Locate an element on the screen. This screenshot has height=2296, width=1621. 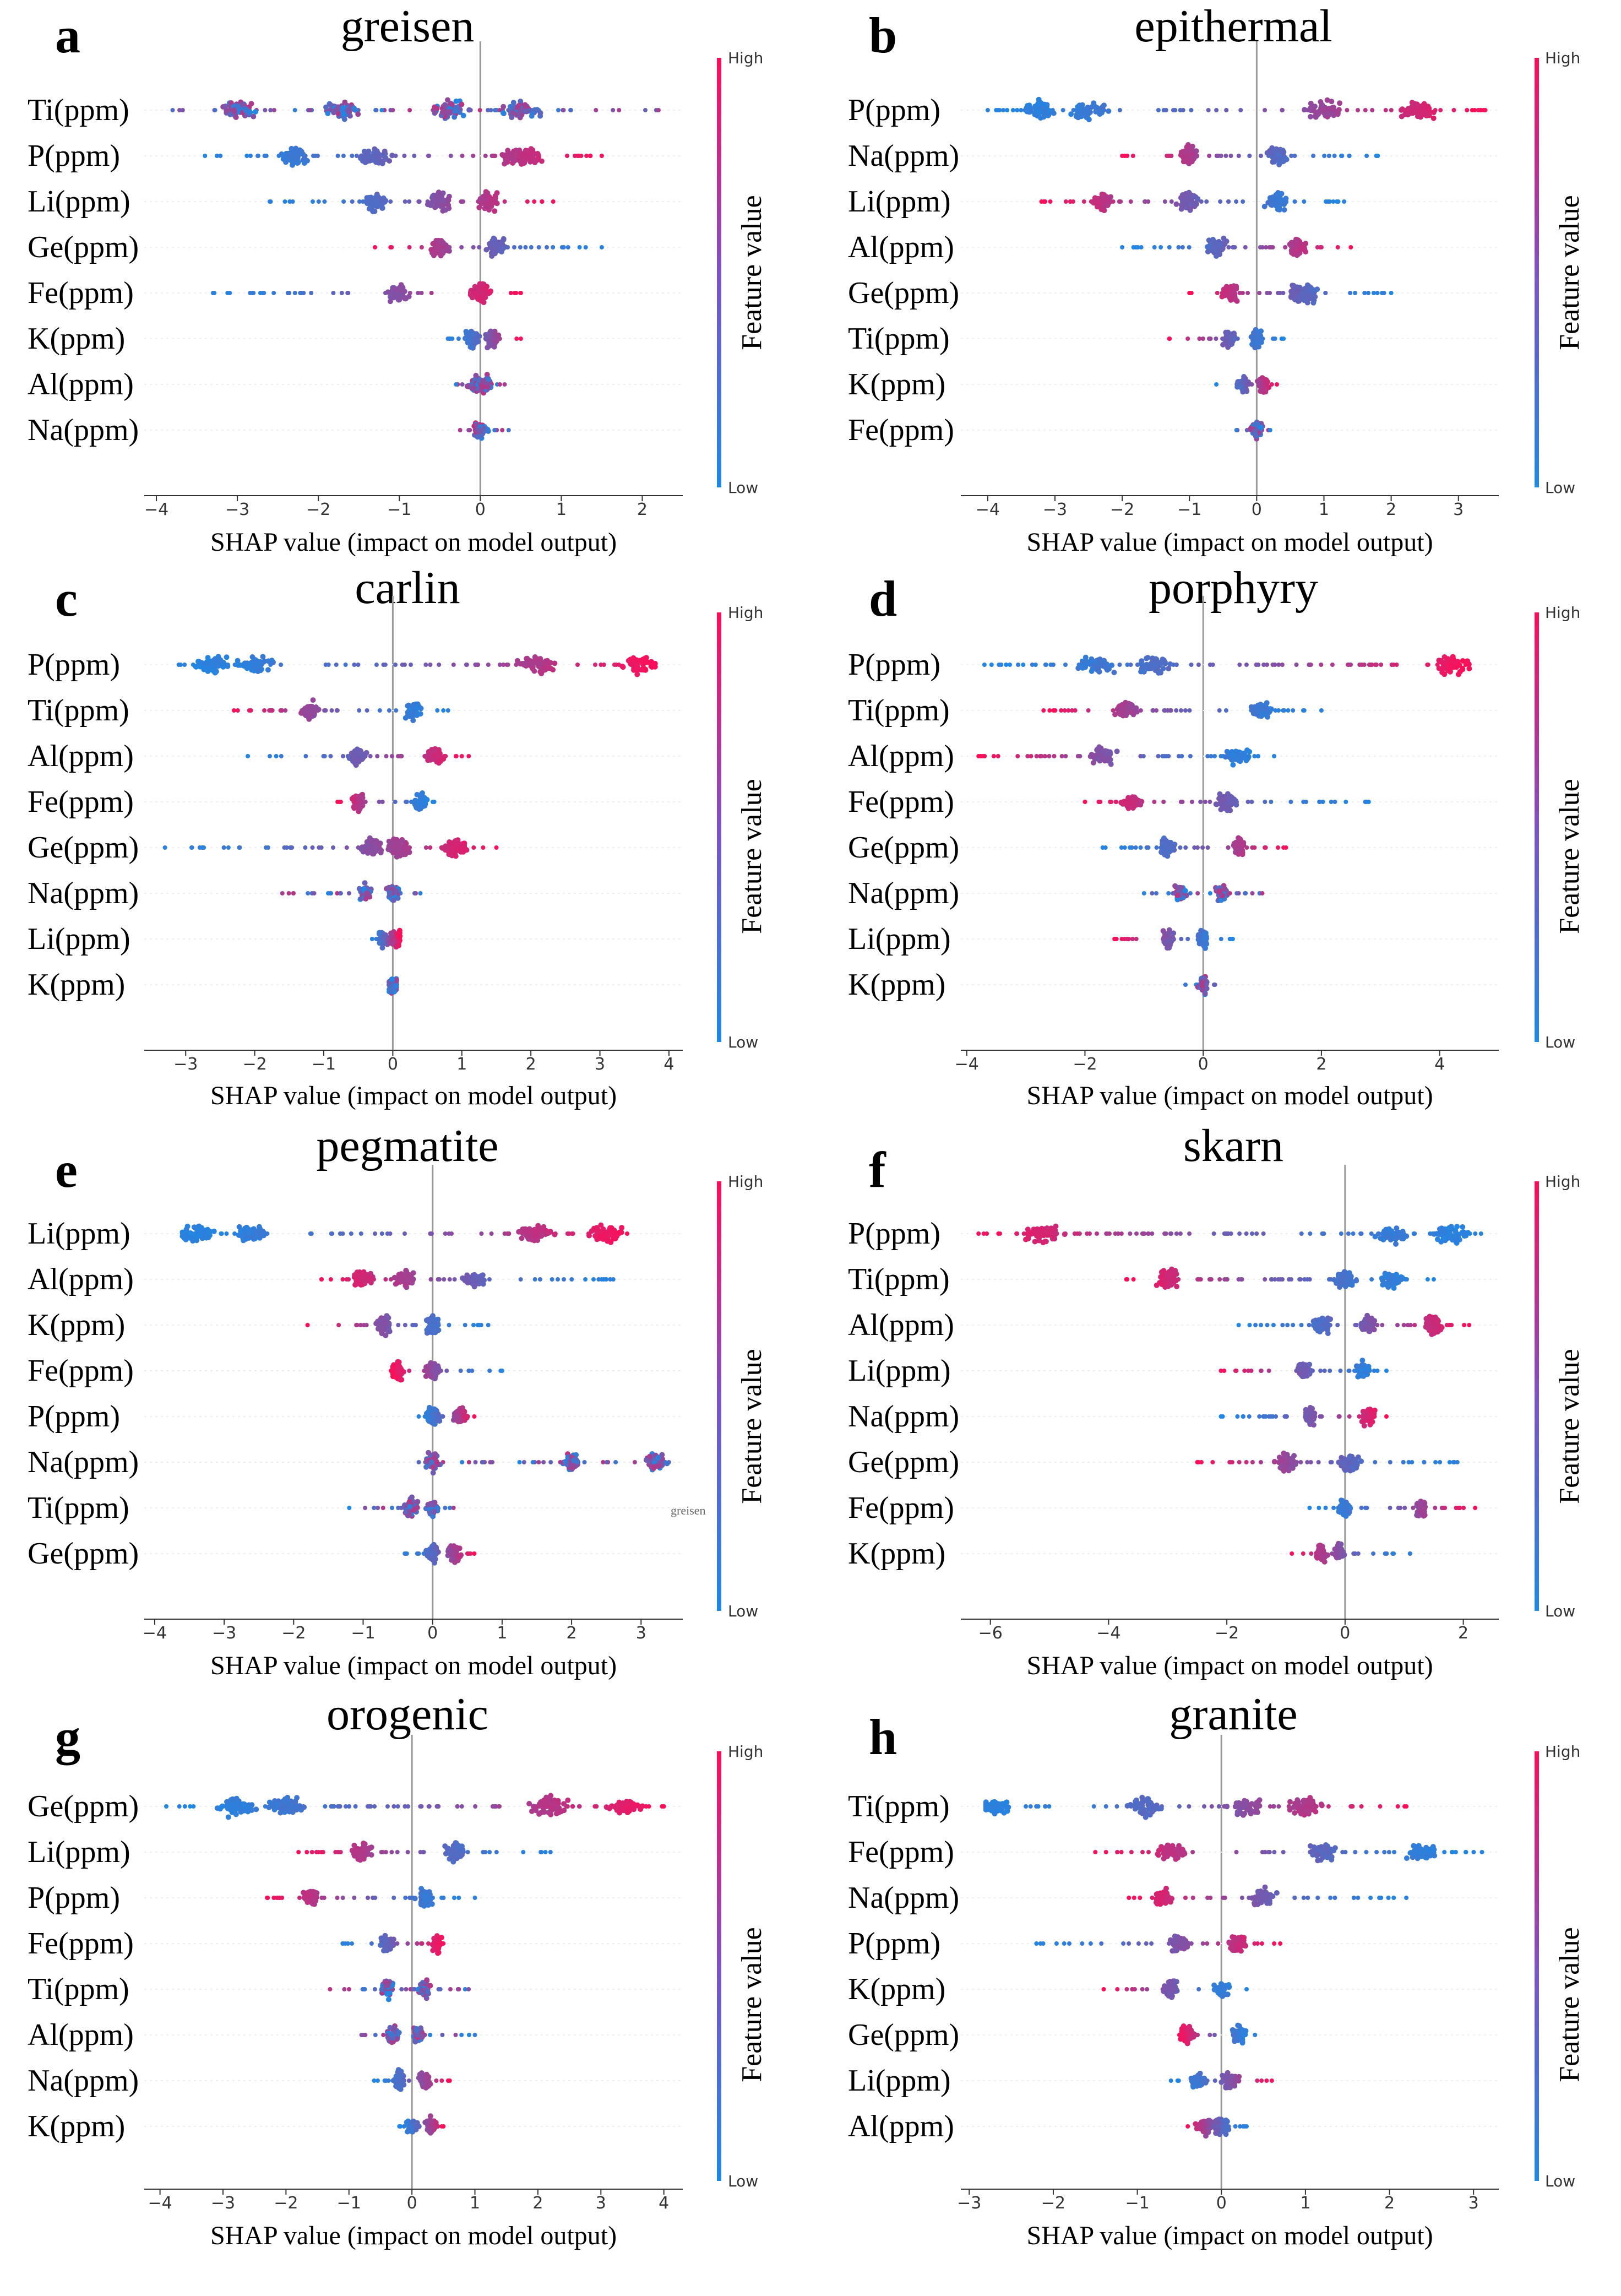
panel-b-x-axis-title: SHAP value (impact on model output) is located at coordinates (1229, 542).